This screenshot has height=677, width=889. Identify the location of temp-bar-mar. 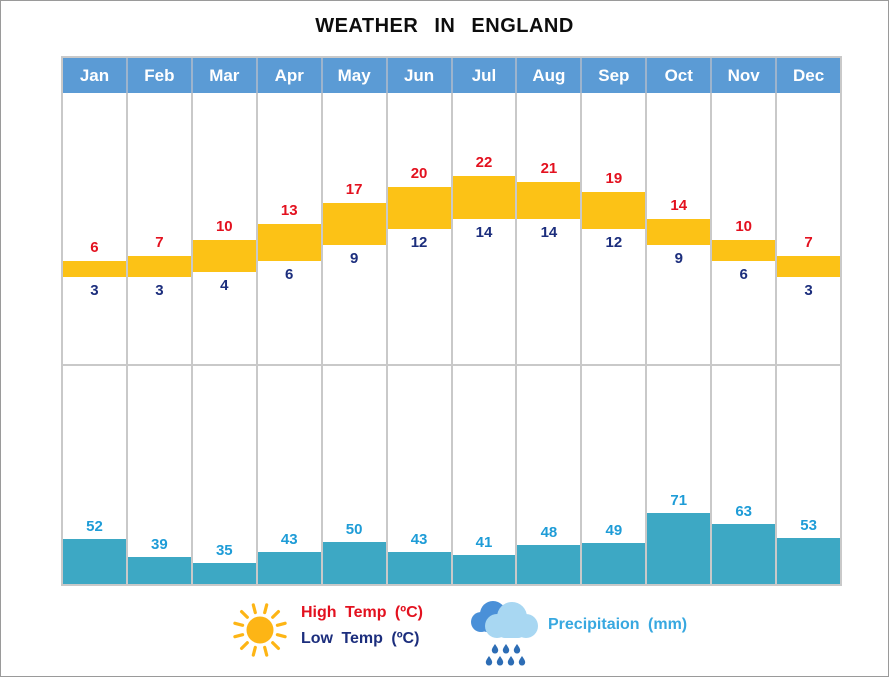
(224, 256).